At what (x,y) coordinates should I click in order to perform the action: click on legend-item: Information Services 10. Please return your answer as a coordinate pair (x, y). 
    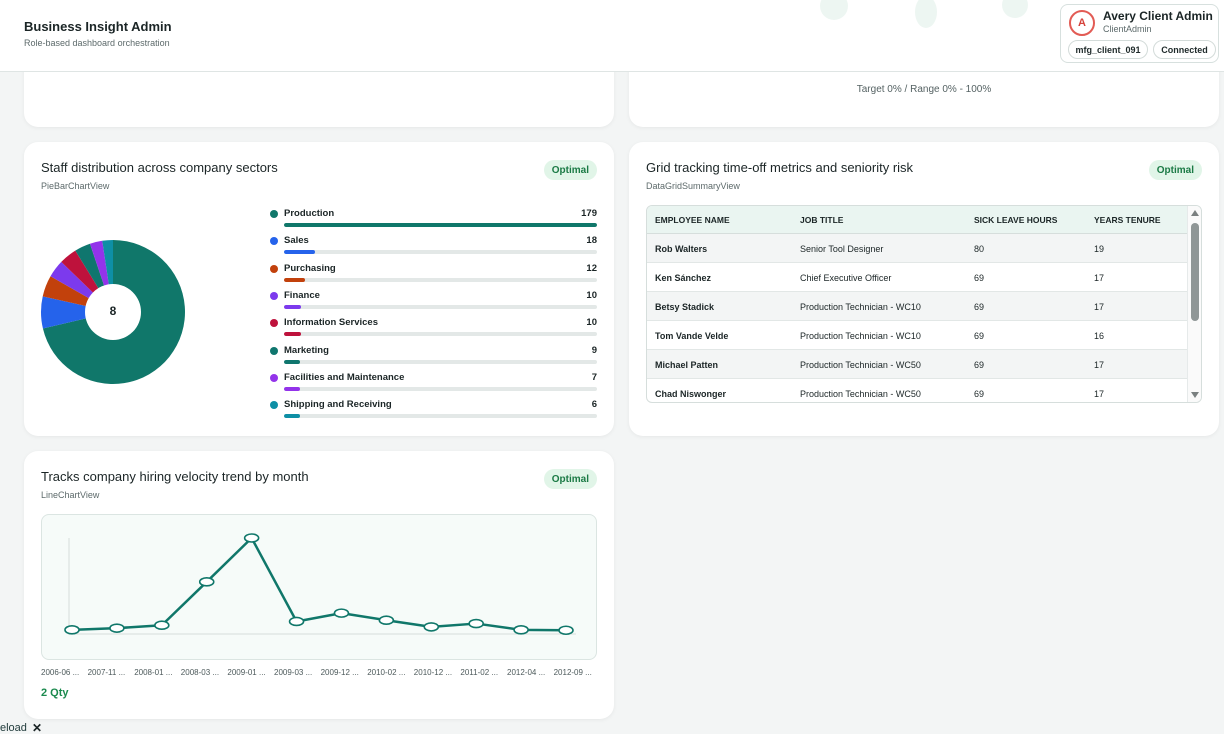
    Looking at the image, I should click on (433, 330).